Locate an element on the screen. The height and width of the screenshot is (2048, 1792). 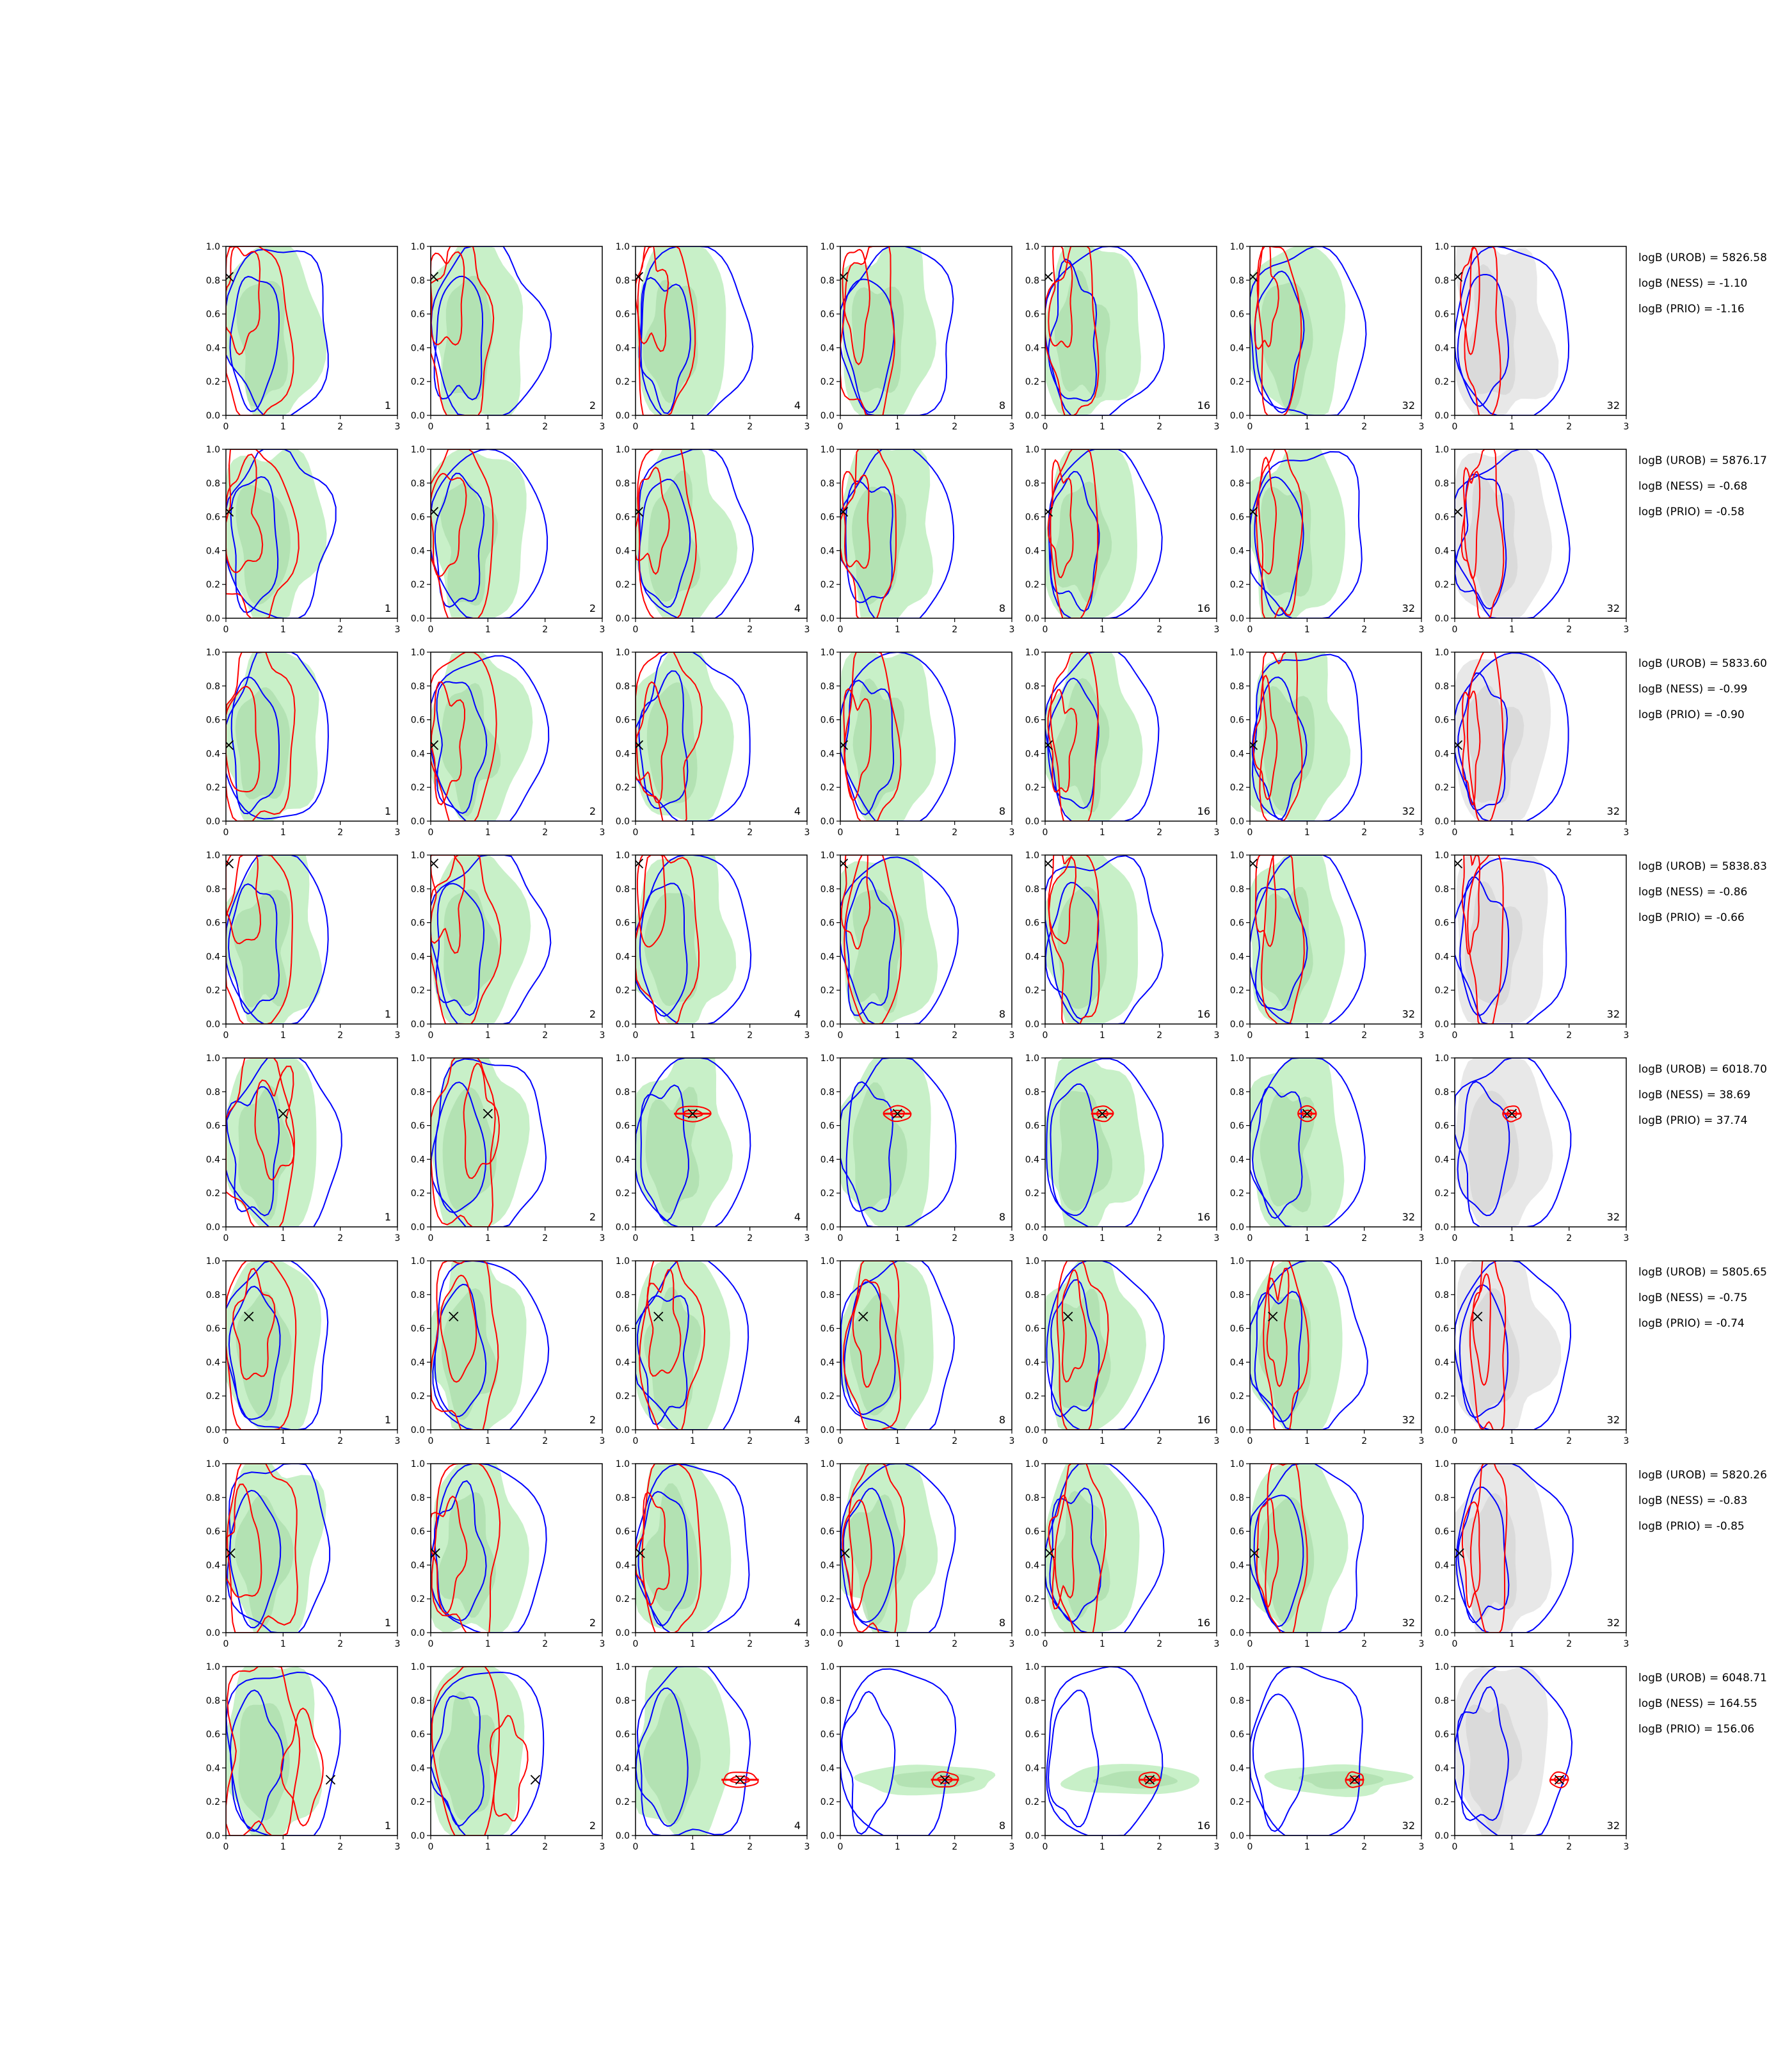
logb-annotation-7-1: logB (UROB) = 5820.26 is located at coordinates (1702, 1475).